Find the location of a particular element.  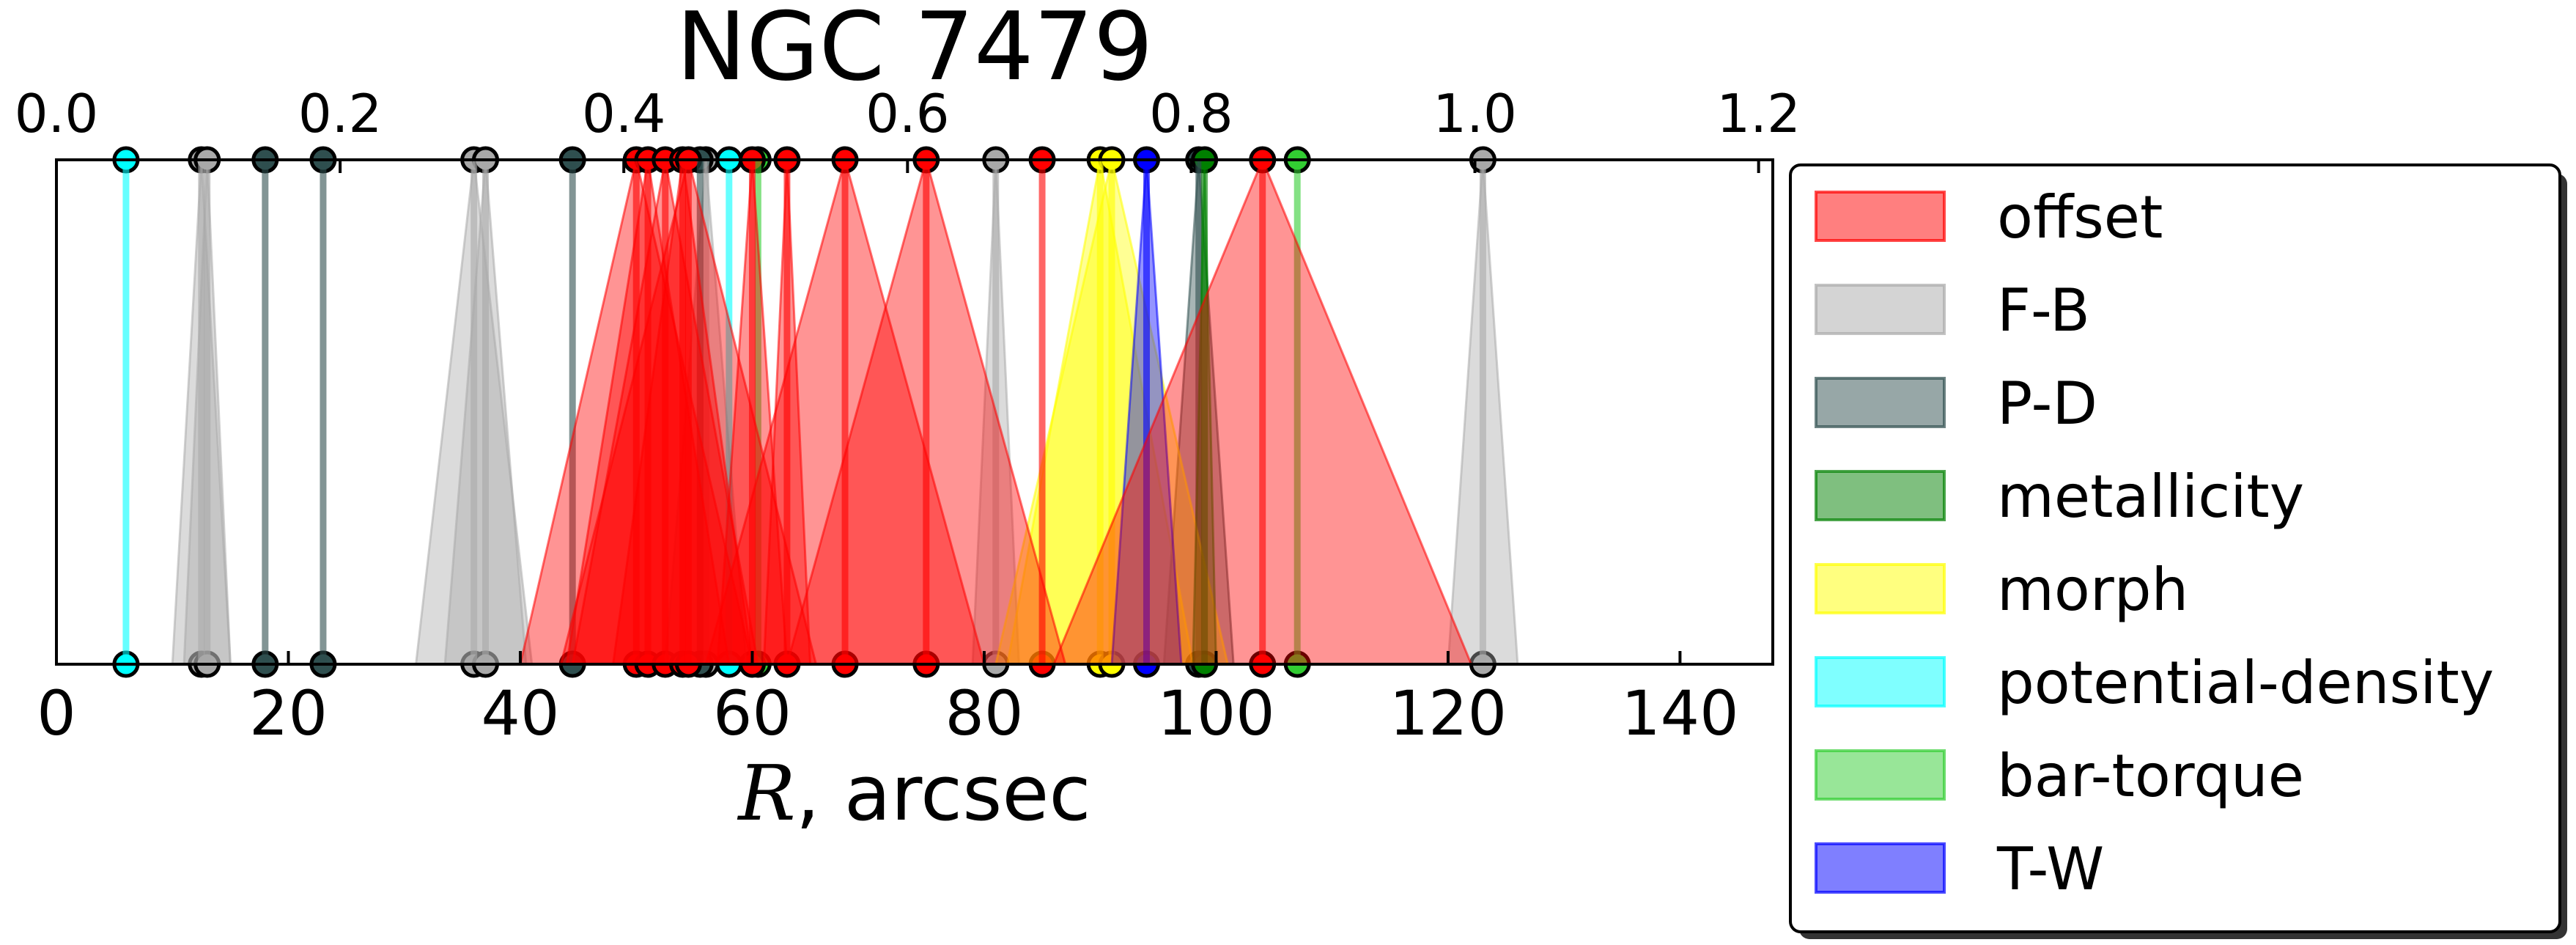

x-tick-label: 140 is located at coordinates (1679, 713).